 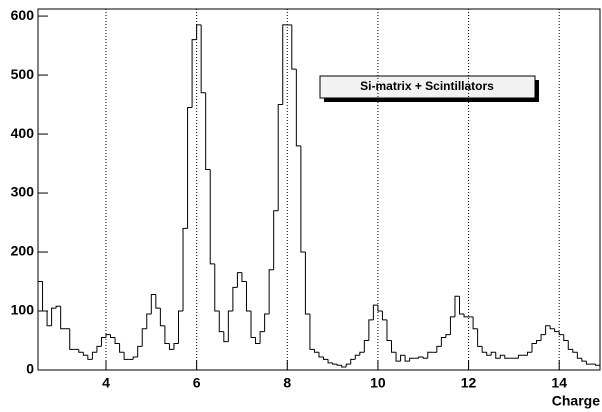 I want to click on y-tick-label: 500, so click(x=23, y=74).